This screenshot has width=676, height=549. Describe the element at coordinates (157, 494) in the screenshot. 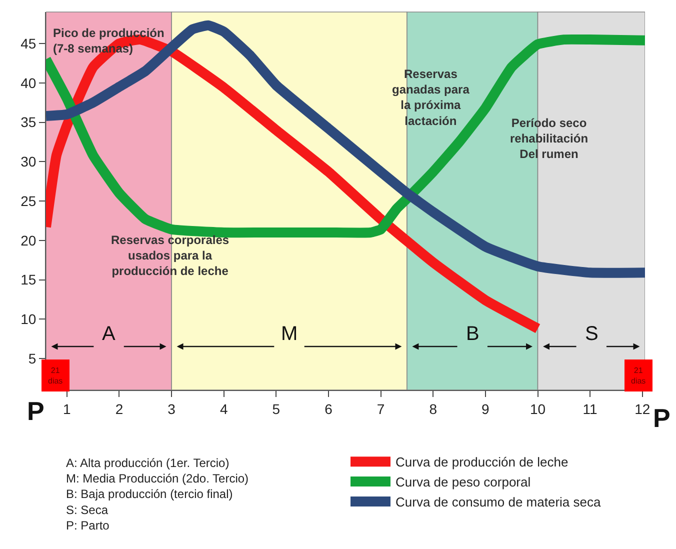

I see `text: A: Alta producción (1er. Tercio) M: Media Producción (2do. Tercio) B: Baja producción (tercio final) S: Seca P: Parto` at that location.